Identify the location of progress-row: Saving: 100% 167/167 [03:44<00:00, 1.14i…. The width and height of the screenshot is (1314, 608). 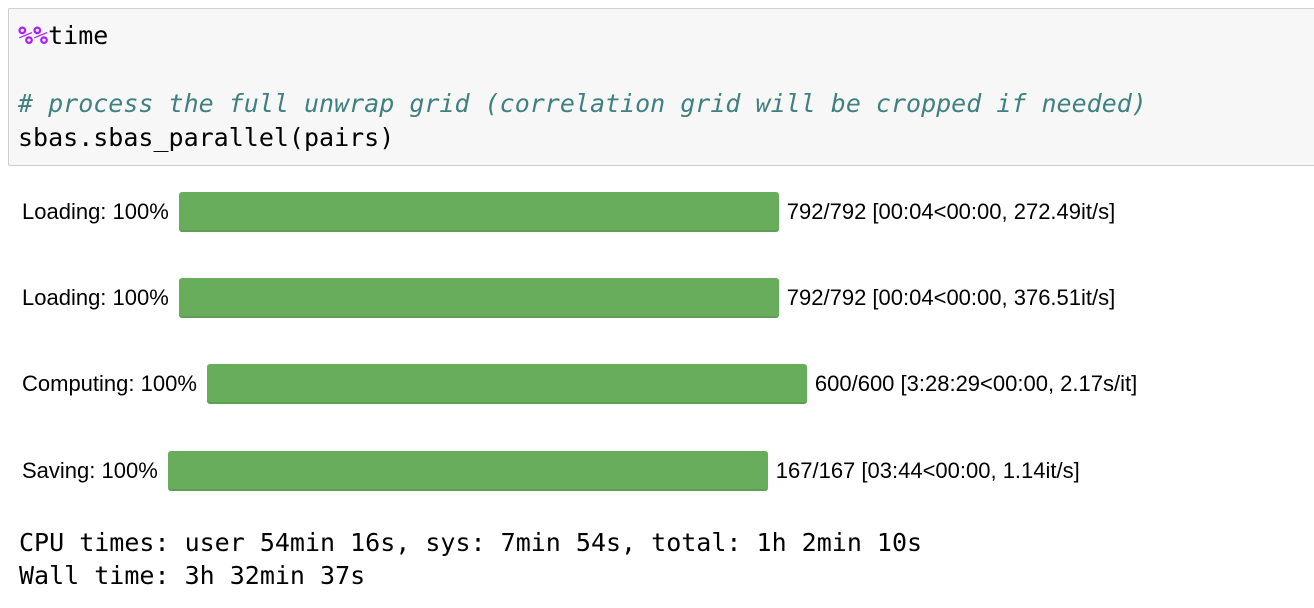
(551, 471).